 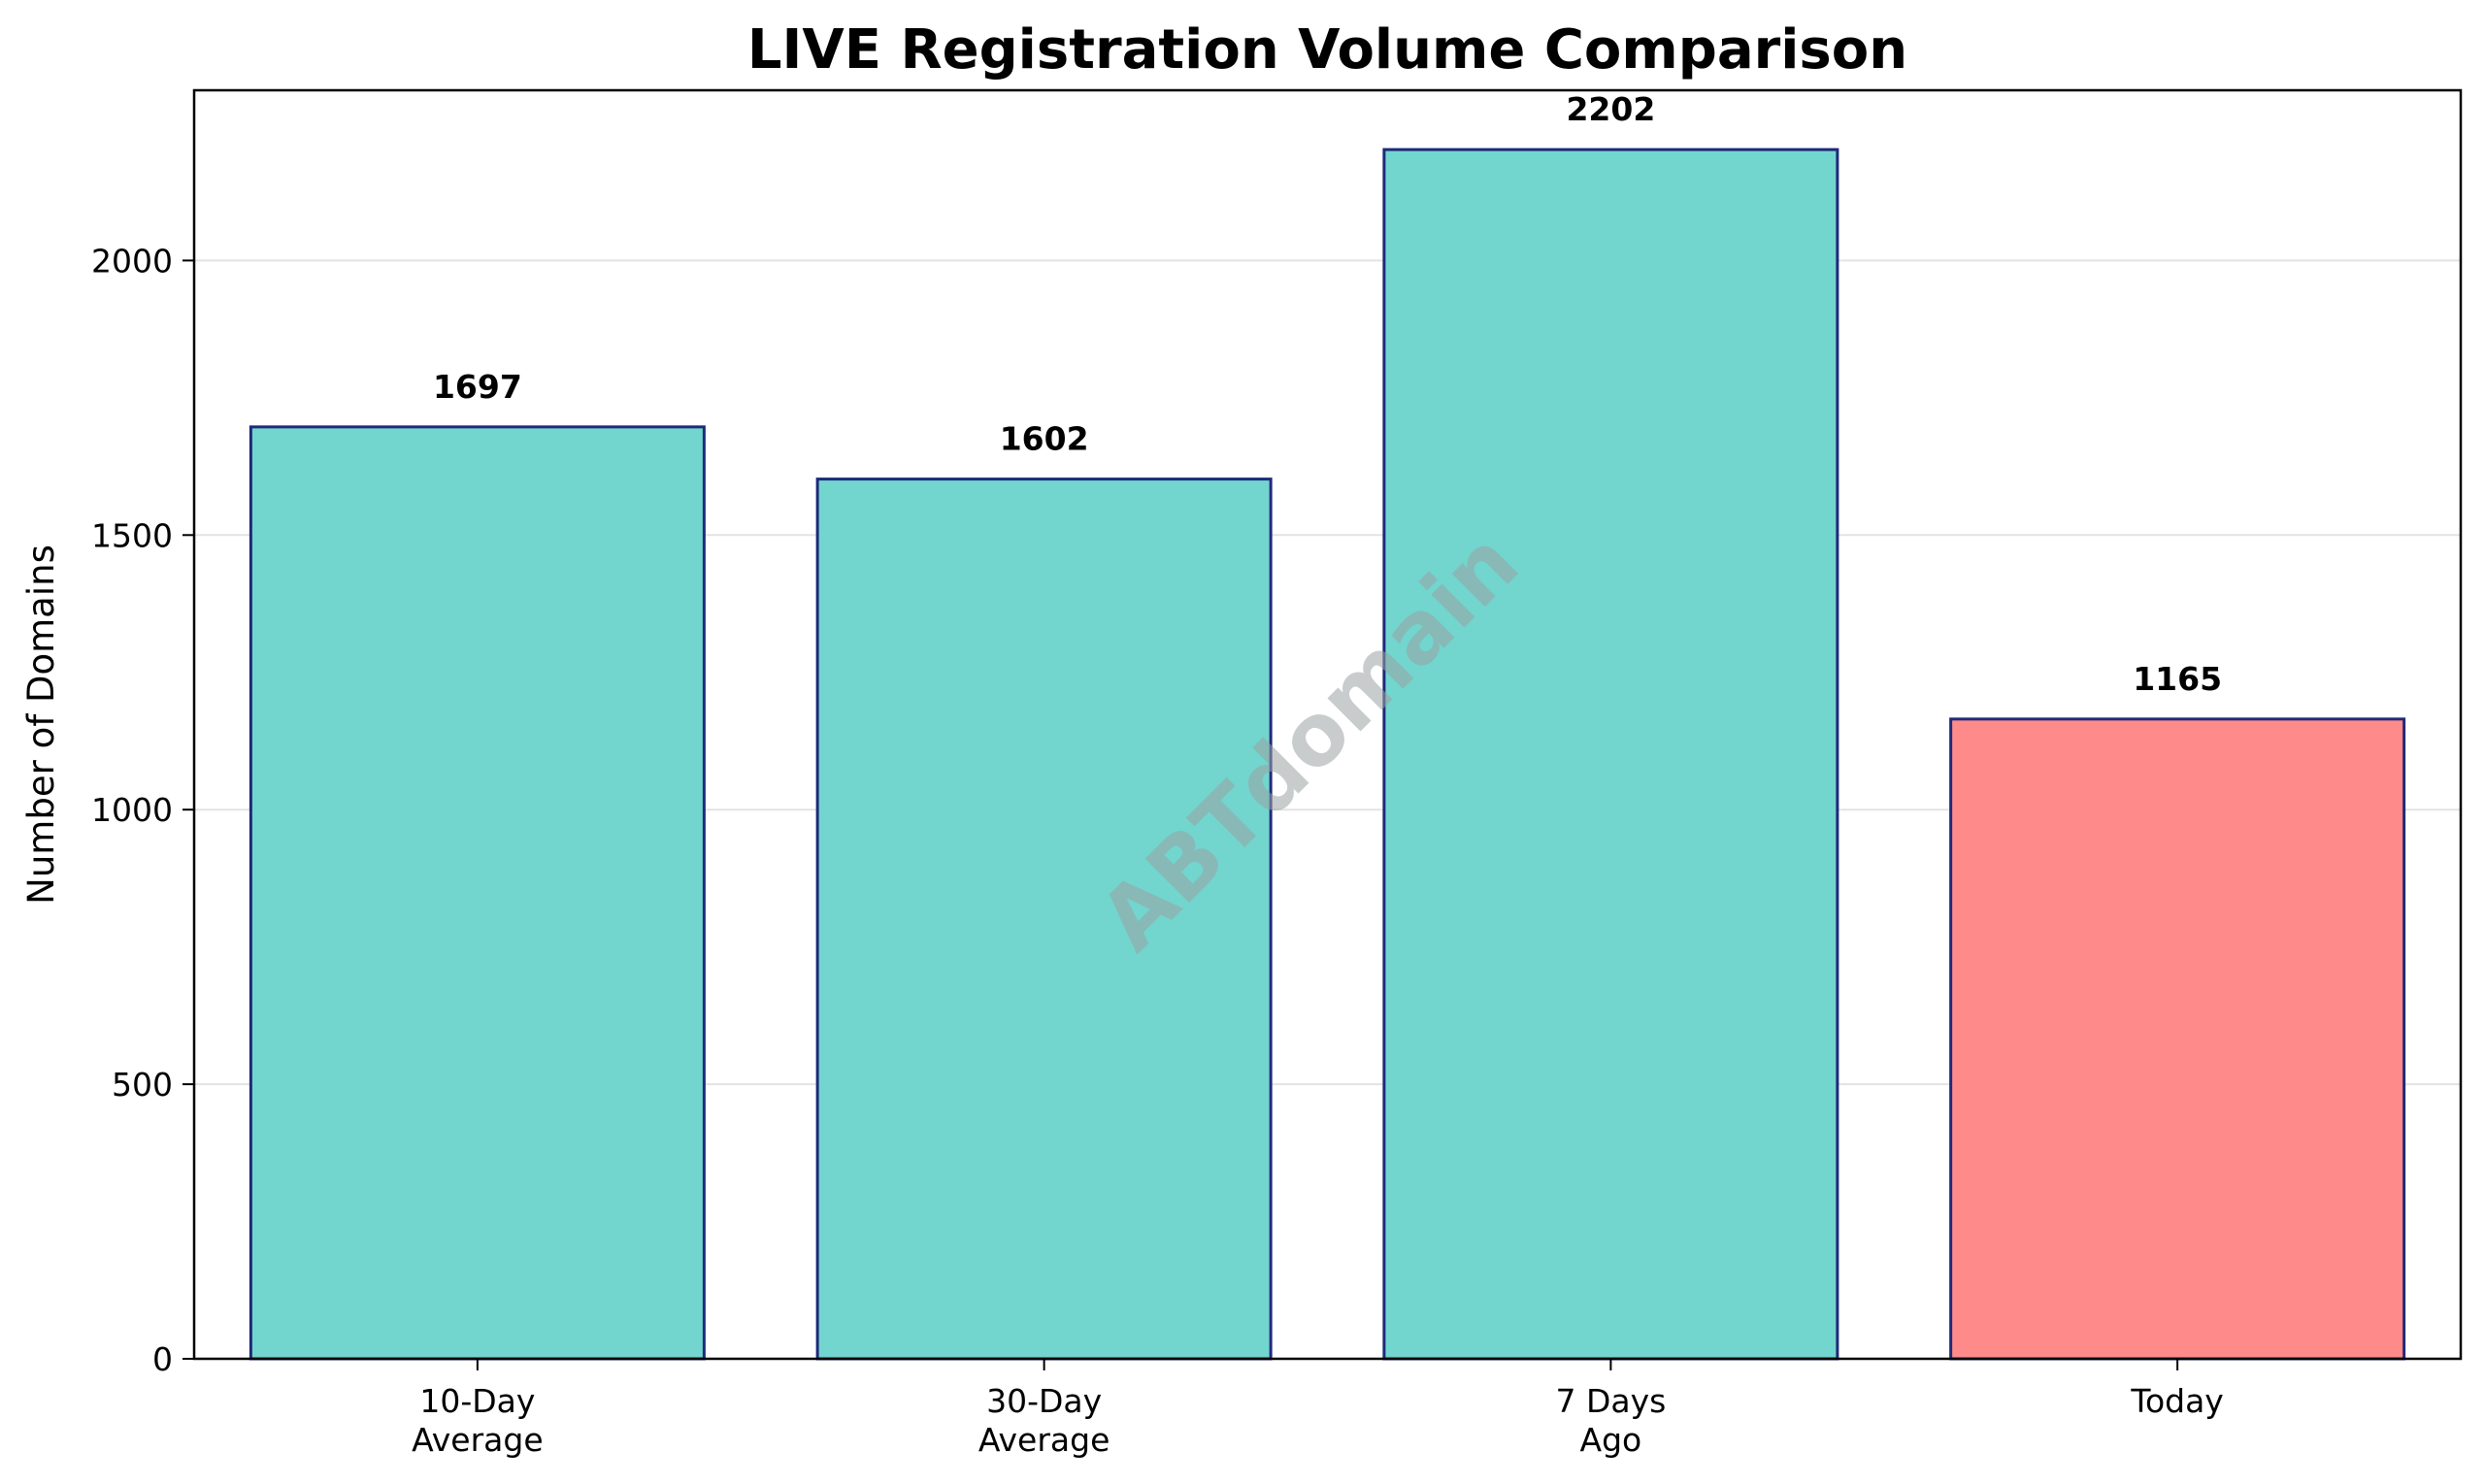 What do you see at coordinates (477, 1401) in the screenshot?
I see `x-tick-label: 10-Day` at bounding box center [477, 1401].